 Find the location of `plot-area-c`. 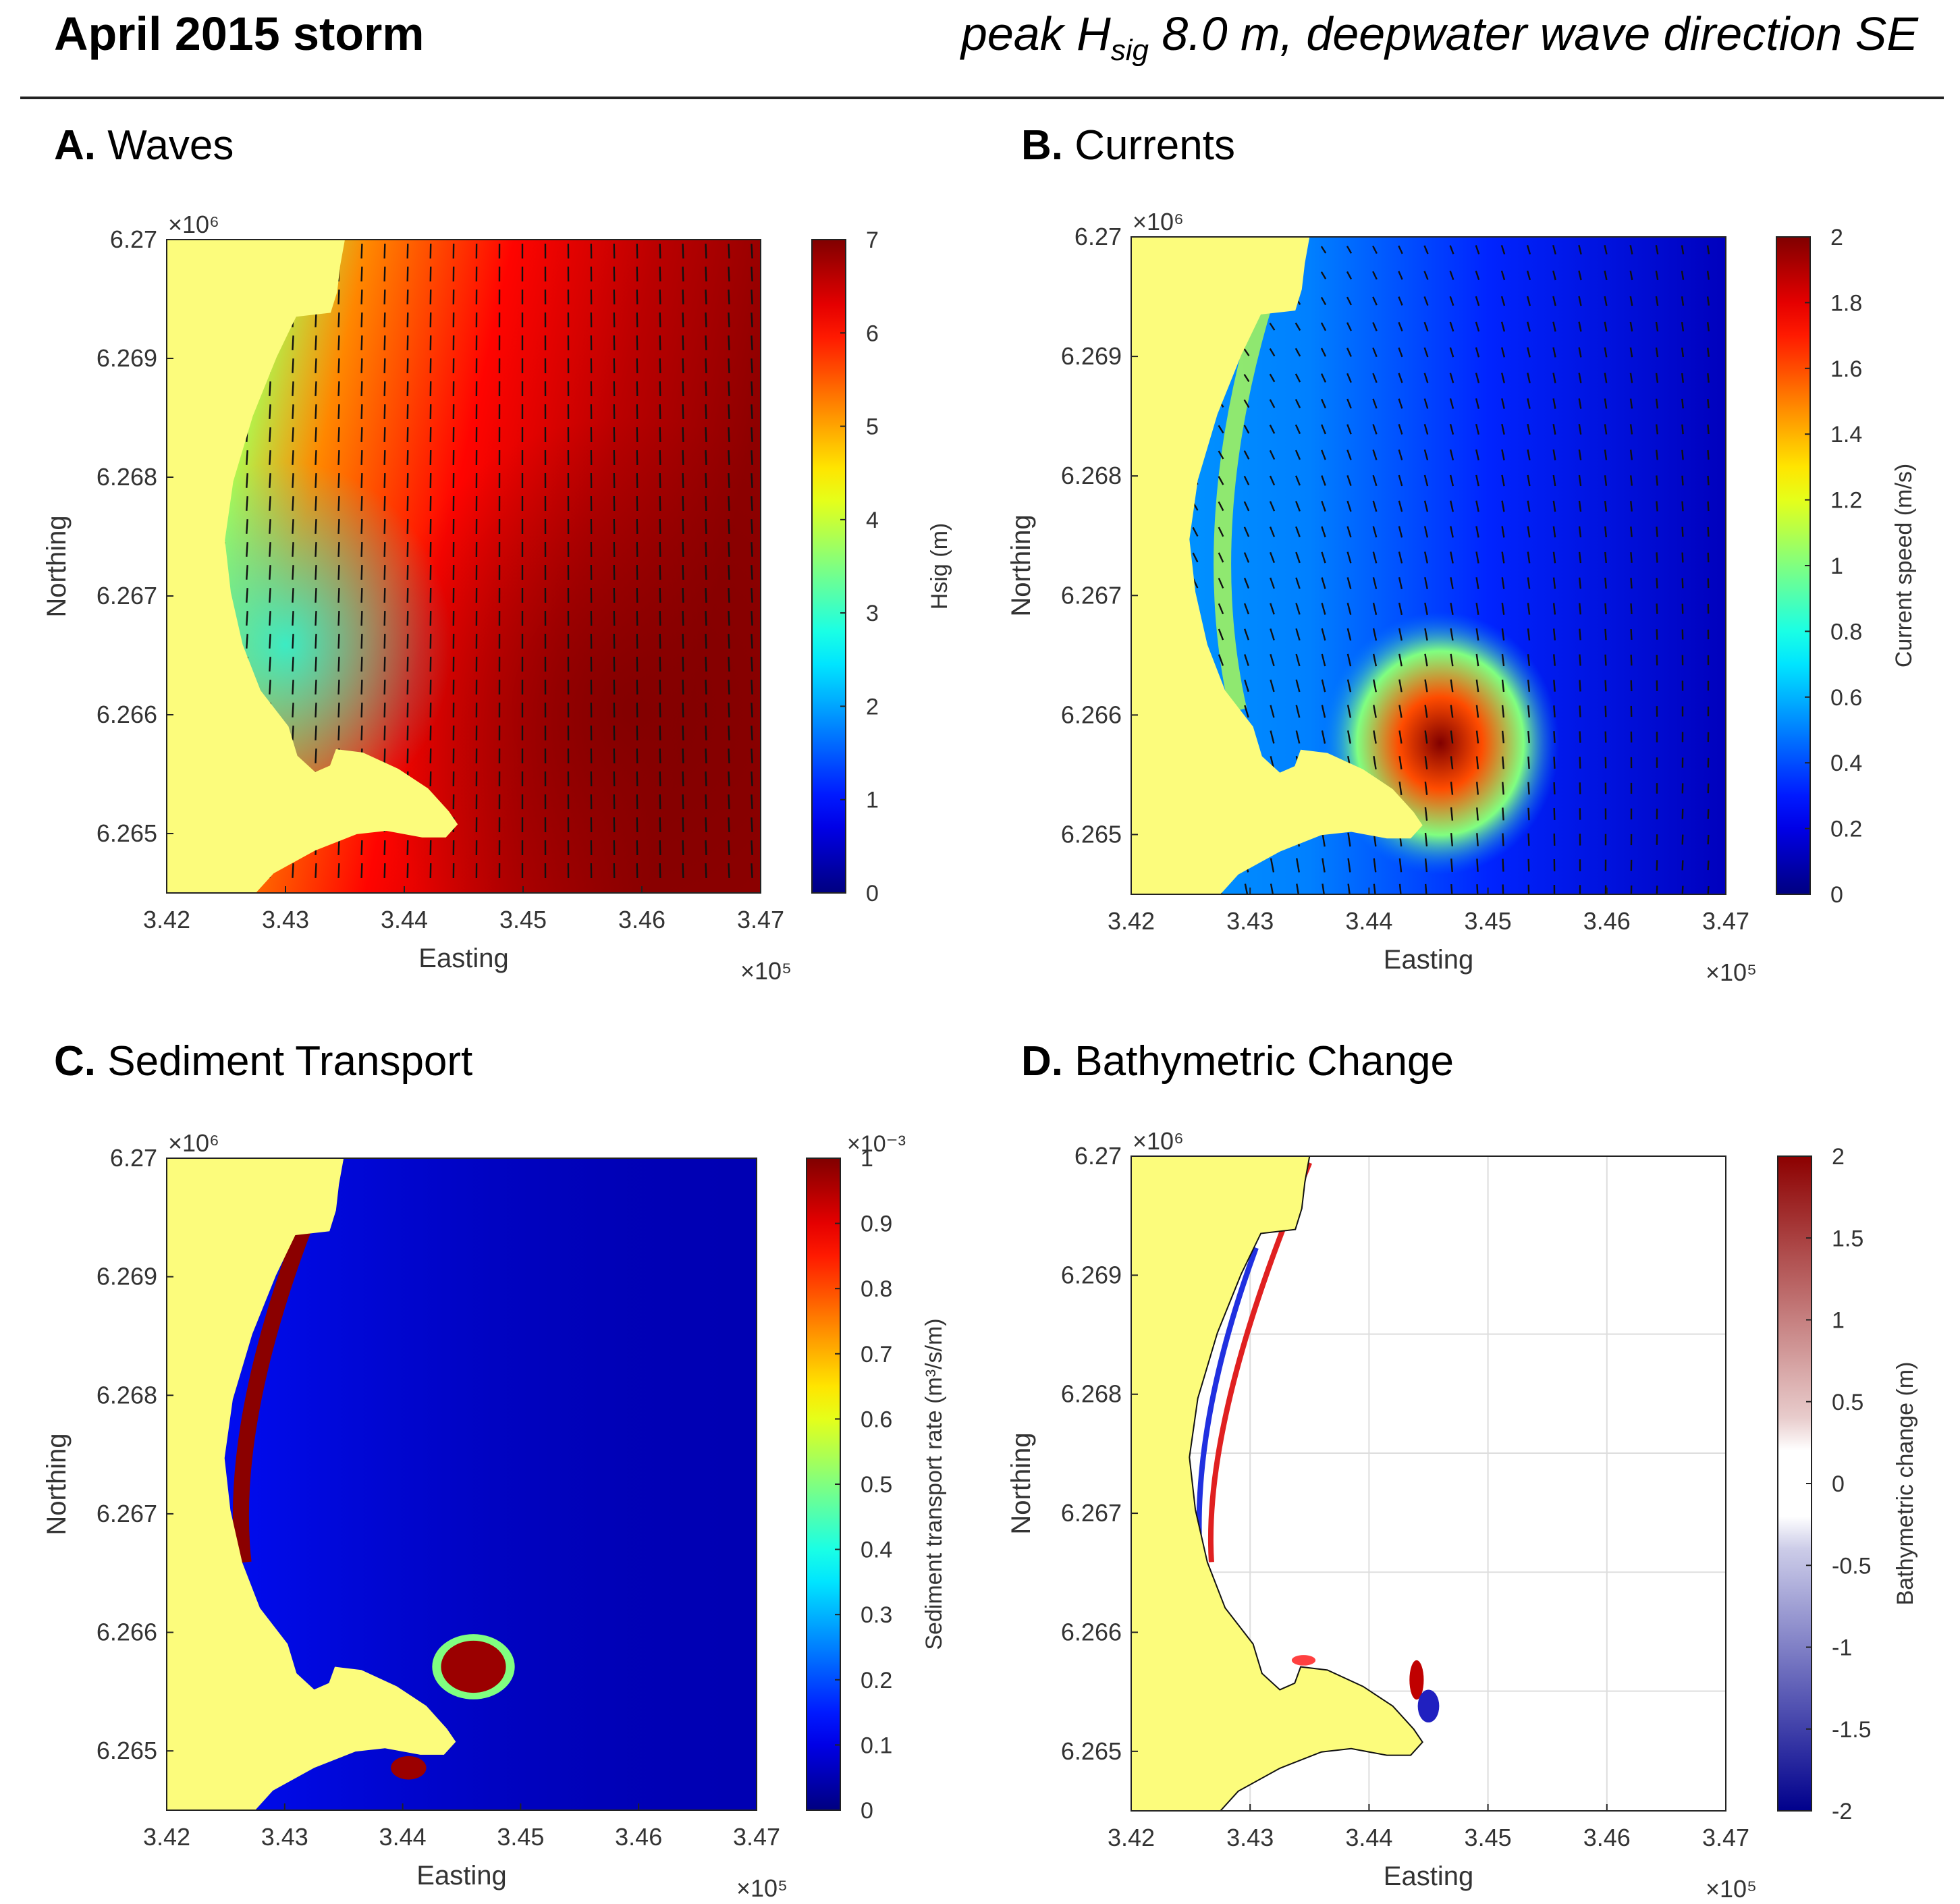

plot-area-c is located at coordinates (462, 1484).